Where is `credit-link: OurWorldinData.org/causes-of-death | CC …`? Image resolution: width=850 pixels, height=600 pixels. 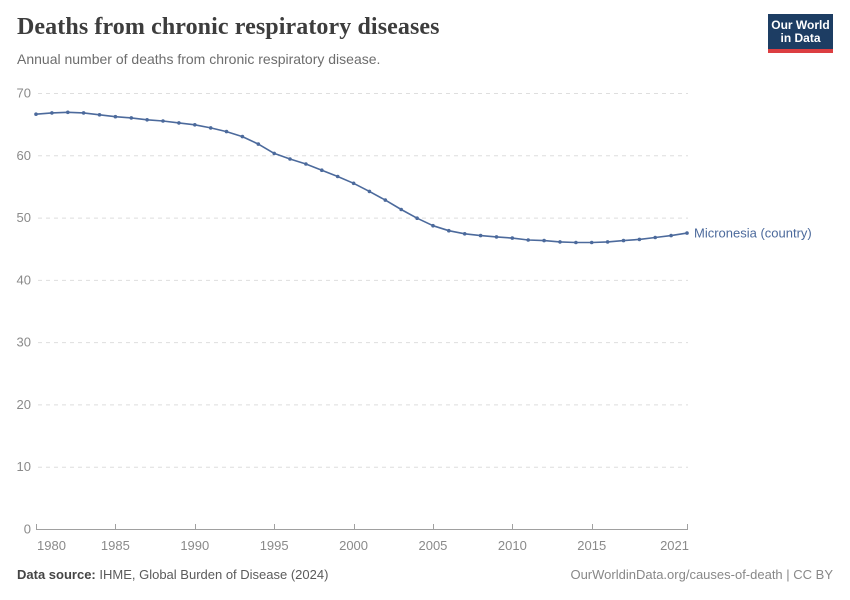
credit-link: OurWorldinData.org/causes-of-death | CC … is located at coordinates (701, 574).